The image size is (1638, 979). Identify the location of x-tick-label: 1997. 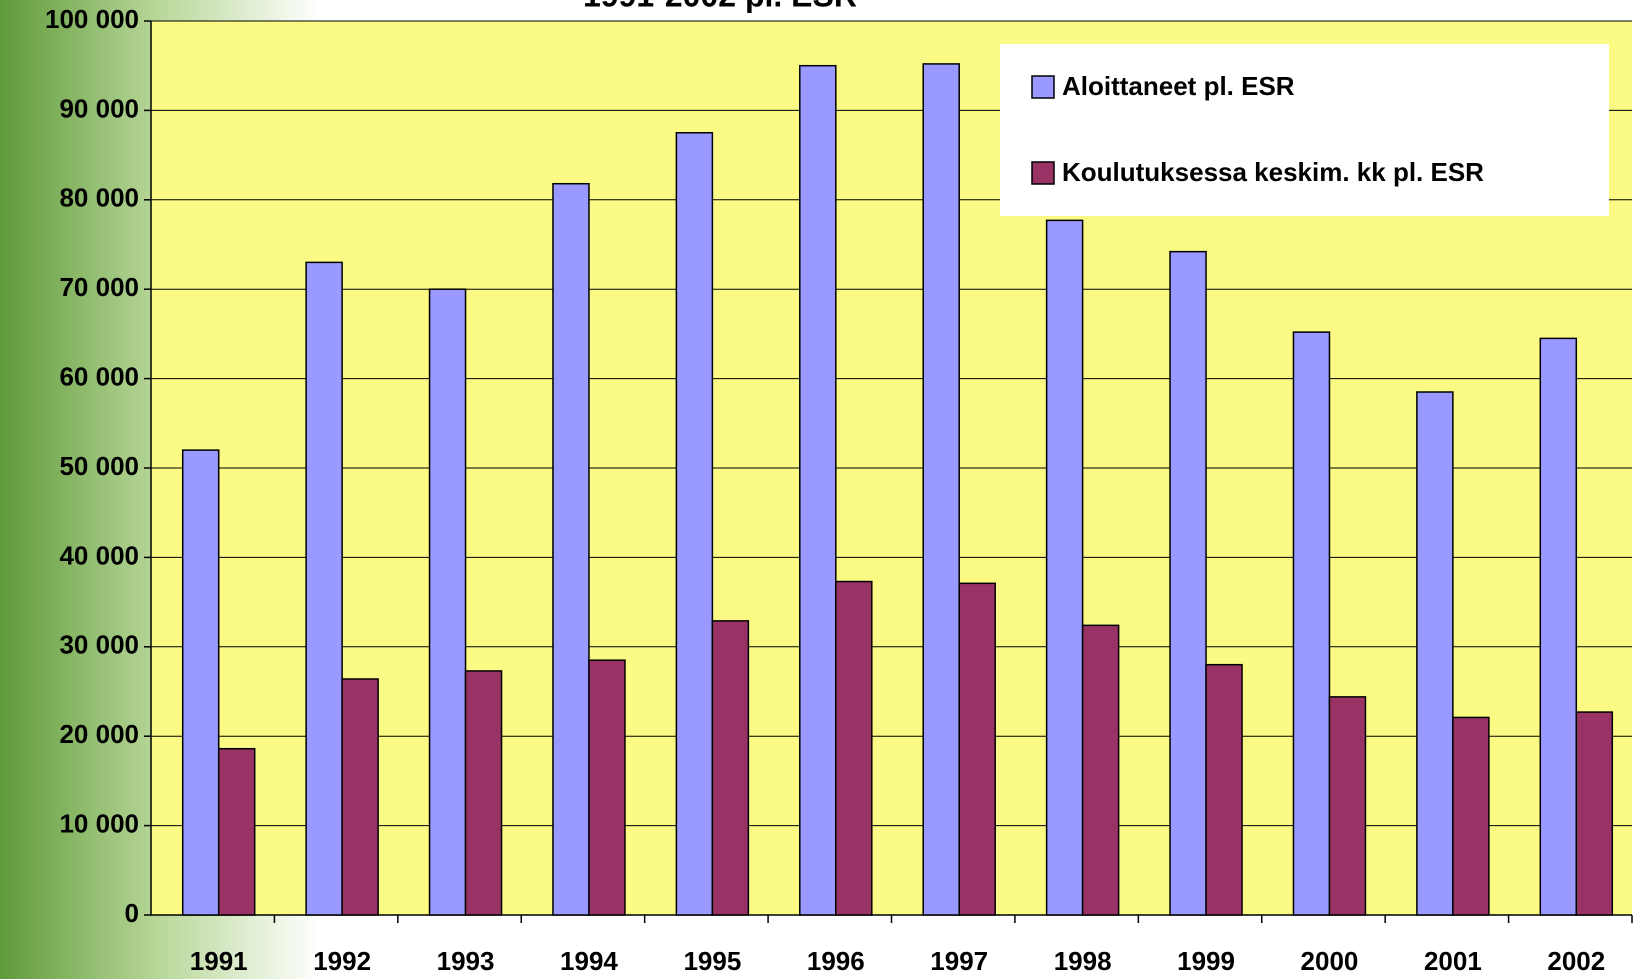
(959, 961).